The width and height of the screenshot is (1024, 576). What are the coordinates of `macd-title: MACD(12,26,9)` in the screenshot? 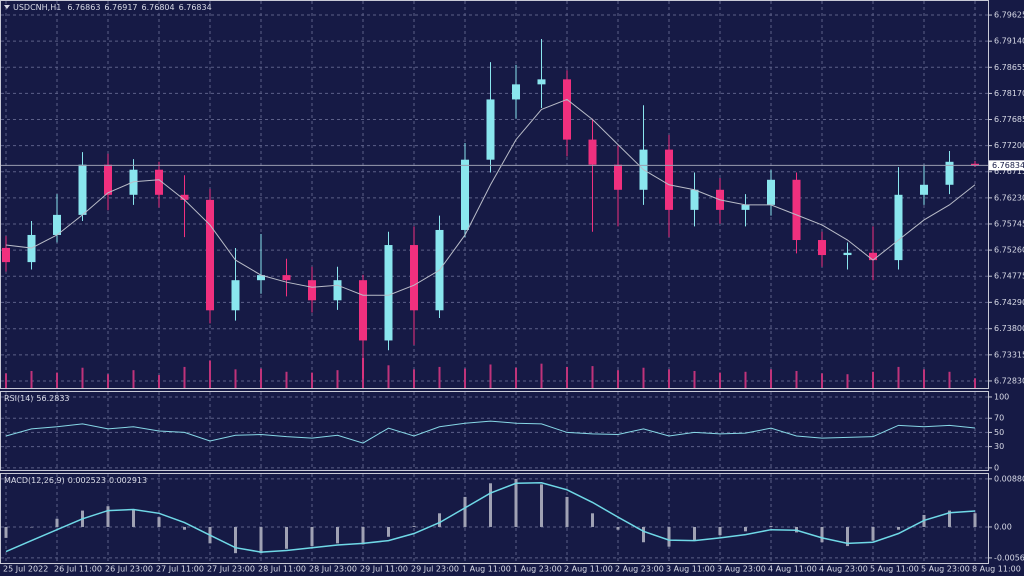 It's located at (34, 480).